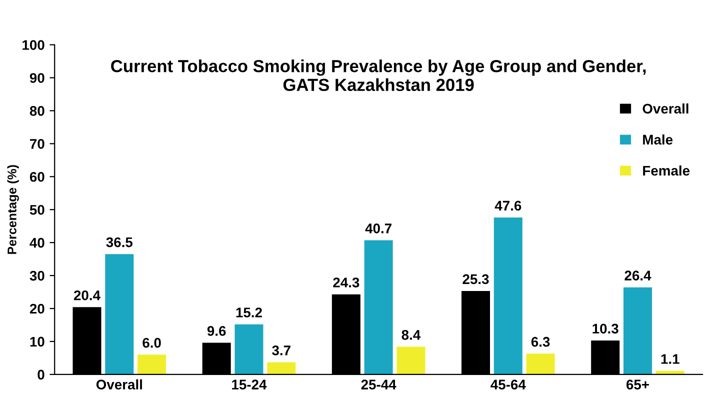  What do you see at coordinates (249, 385) in the screenshot?
I see `x-tick-label: 15-24` at bounding box center [249, 385].